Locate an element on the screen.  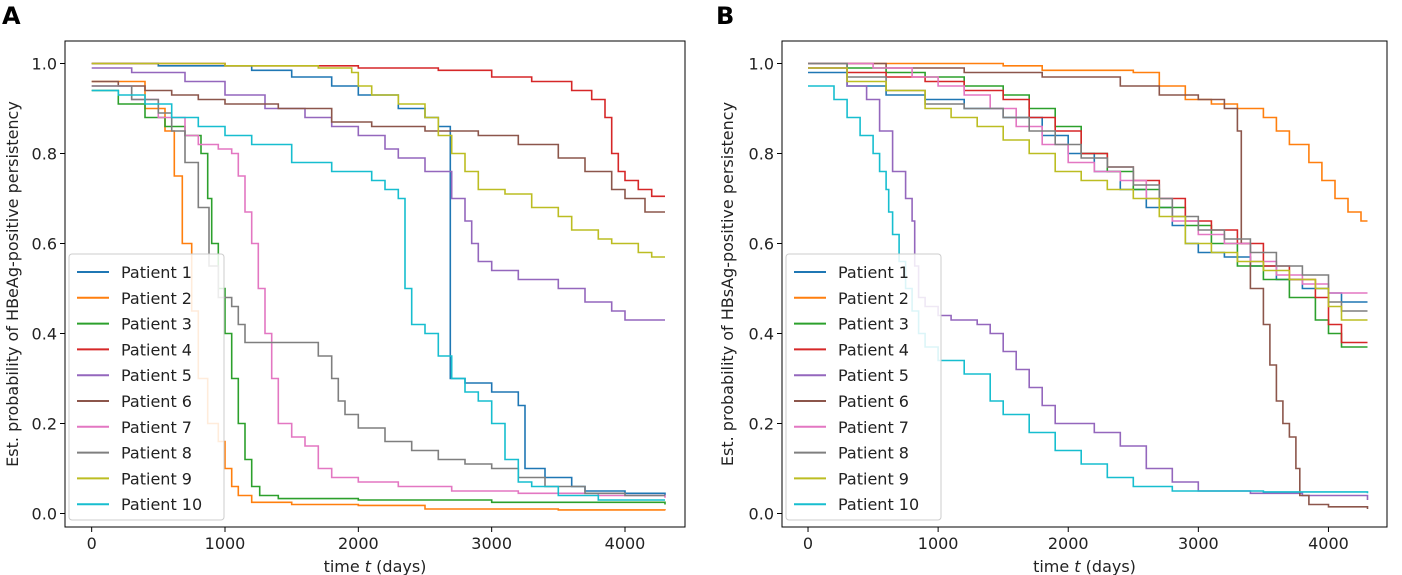
panel-label: A is located at coordinates (11, 16).